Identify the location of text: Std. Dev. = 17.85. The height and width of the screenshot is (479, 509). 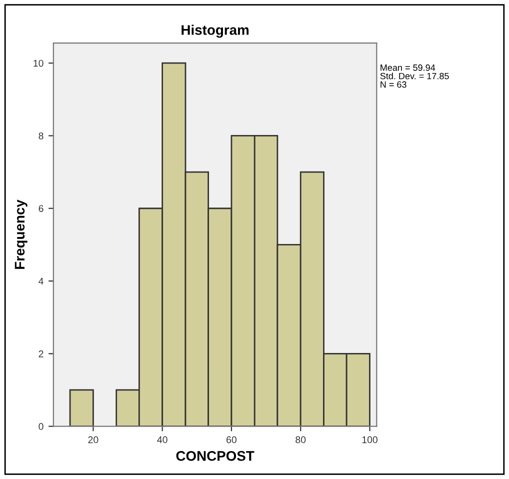
(414, 76).